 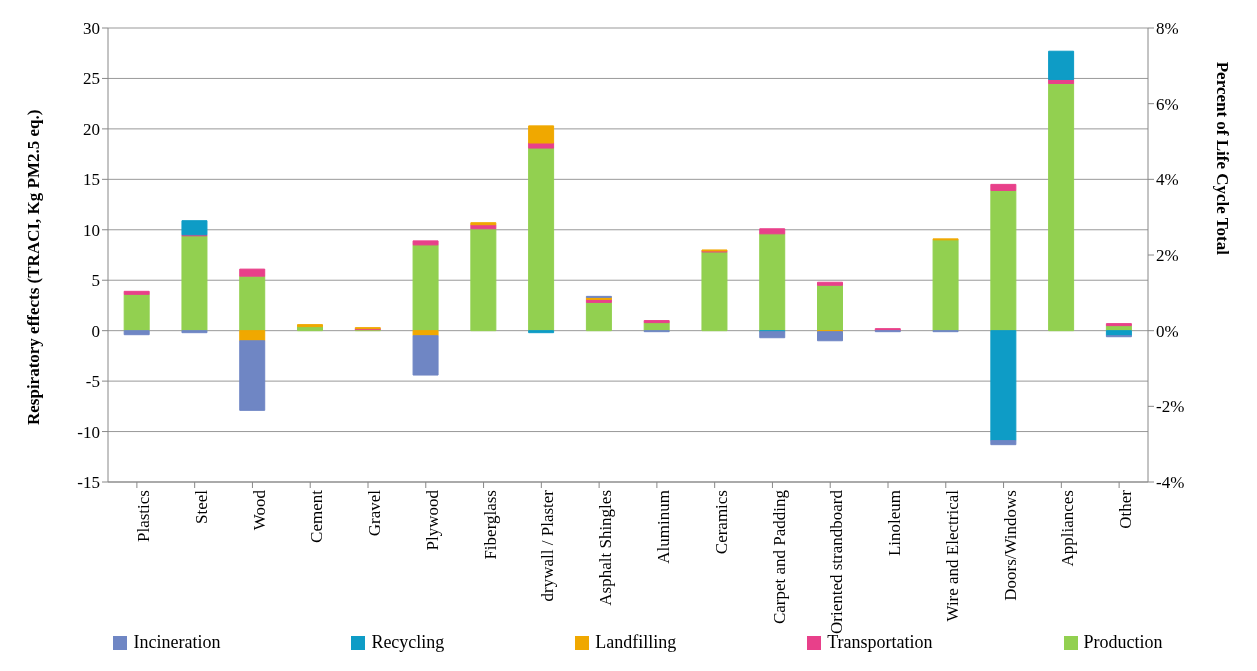 I want to click on y-tick-label: -5, so click(x=92, y=382).